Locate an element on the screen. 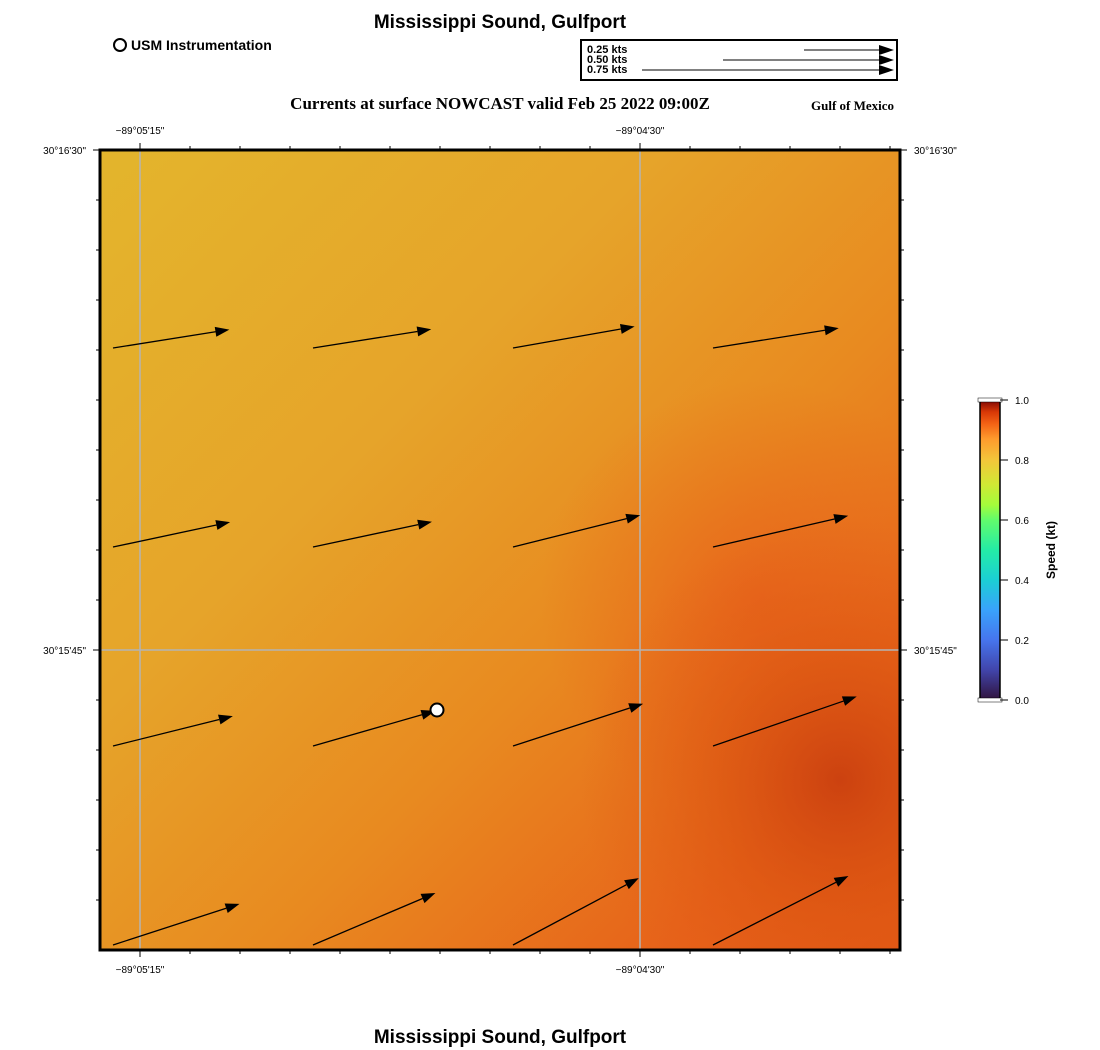 Image resolution: width=1100 pixels, height=1050 pixels. lon-tick-label-top: −89°04'30" is located at coordinates (640, 131).